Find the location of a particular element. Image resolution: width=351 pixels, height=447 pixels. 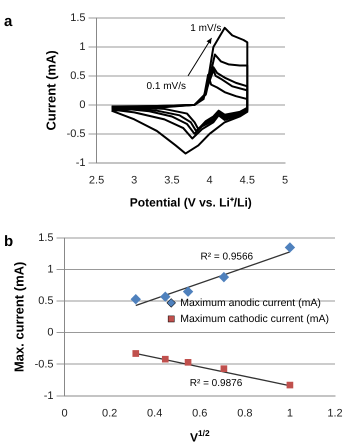

x-tick-label: 1.2 is located at coordinates (335, 413).